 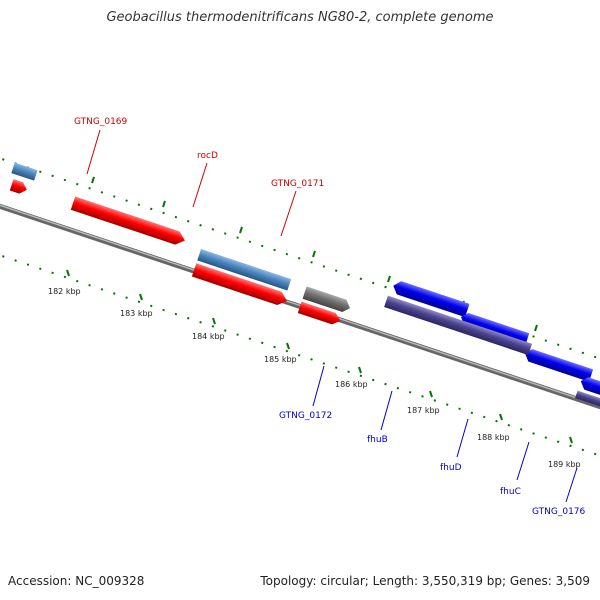 I want to click on gene-label: GTNG_0171, so click(x=297, y=184).